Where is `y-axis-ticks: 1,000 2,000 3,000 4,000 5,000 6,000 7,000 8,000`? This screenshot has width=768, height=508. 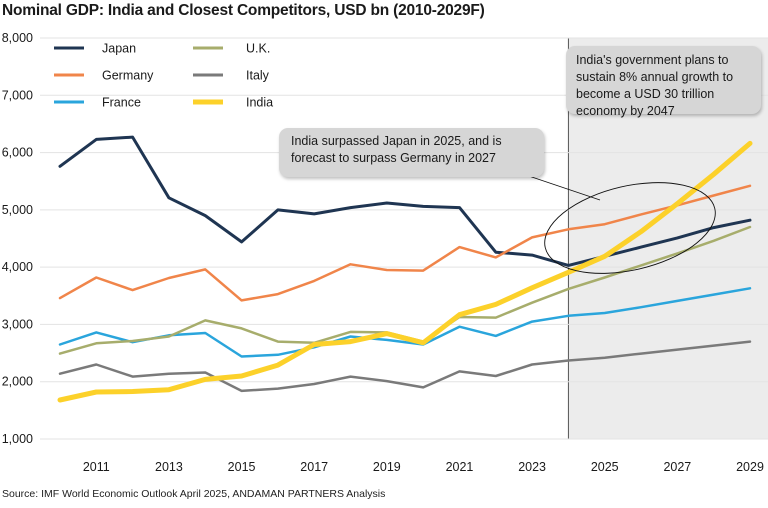 y-axis-ticks: 1,000 2,000 3,000 4,000 5,000 6,000 7,000 8,000 is located at coordinates (17, 238).